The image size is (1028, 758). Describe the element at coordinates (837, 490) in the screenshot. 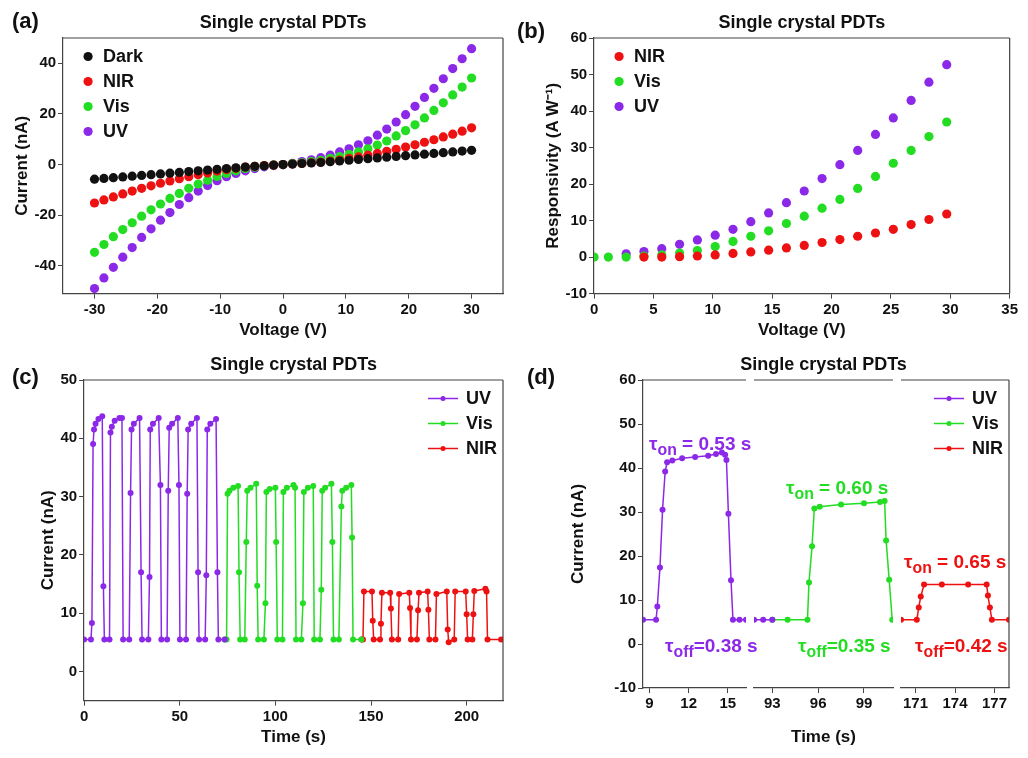

I see `annotation: τ$_{on}$ = 0.60 s` at that location.